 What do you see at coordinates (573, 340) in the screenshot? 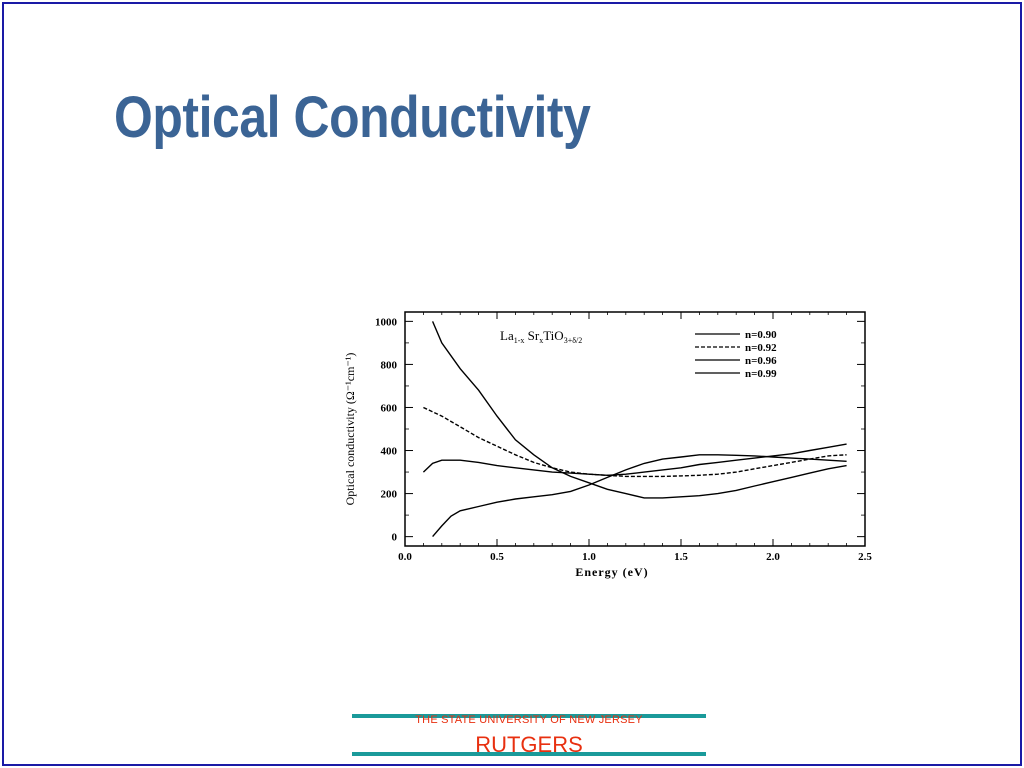
I see `chart-title-subscript: 3+δ/2` at bounding box center [573, 340].